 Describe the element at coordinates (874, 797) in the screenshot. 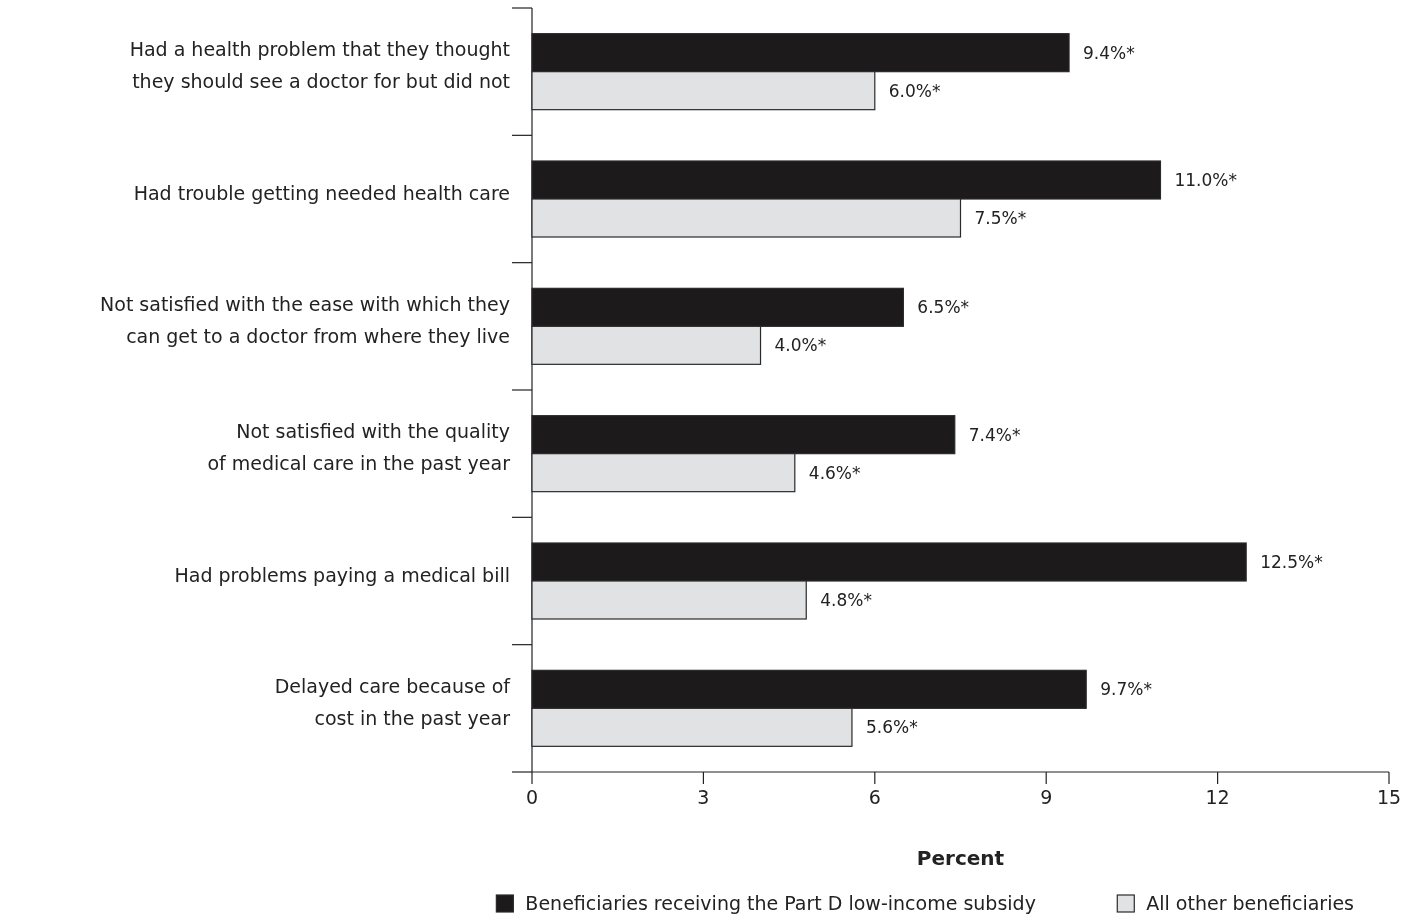

I see `x-tick-label: 6` at that location.